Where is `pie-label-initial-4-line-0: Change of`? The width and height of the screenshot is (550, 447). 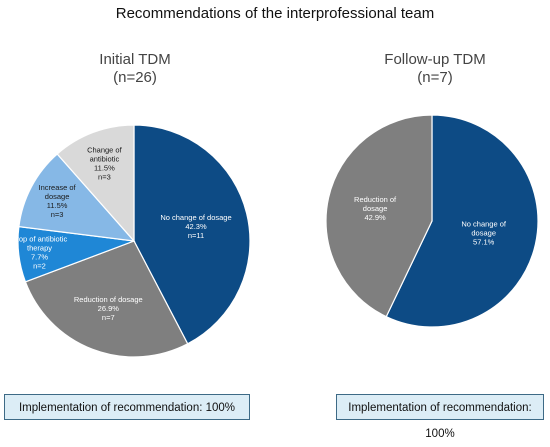 pie-label-initial-4-line-0: Change of is located at coordinates (105, 149).